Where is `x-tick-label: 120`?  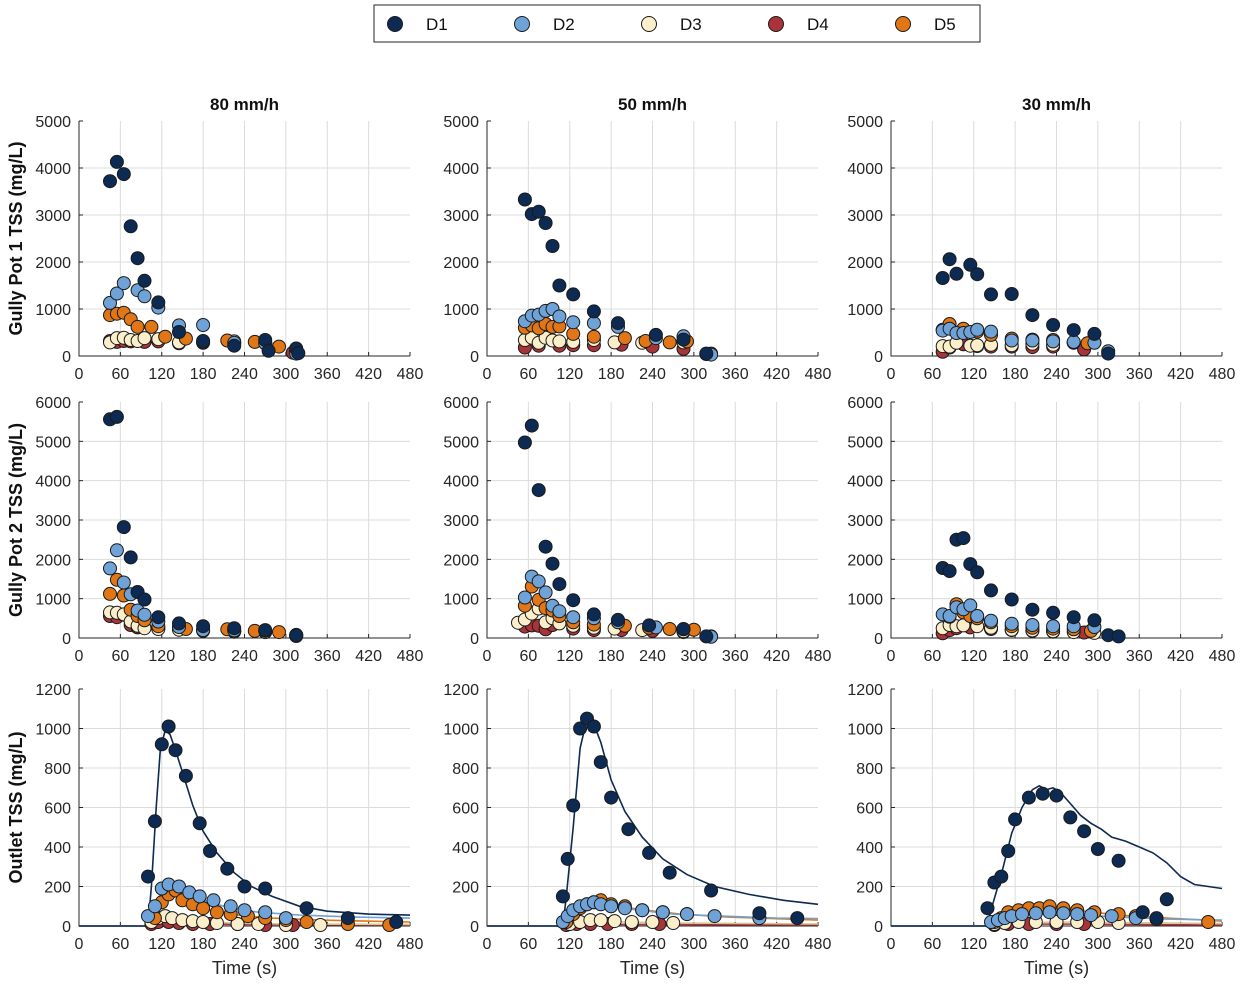 x-tick-label: 120 is located at coordinates (973, 656).